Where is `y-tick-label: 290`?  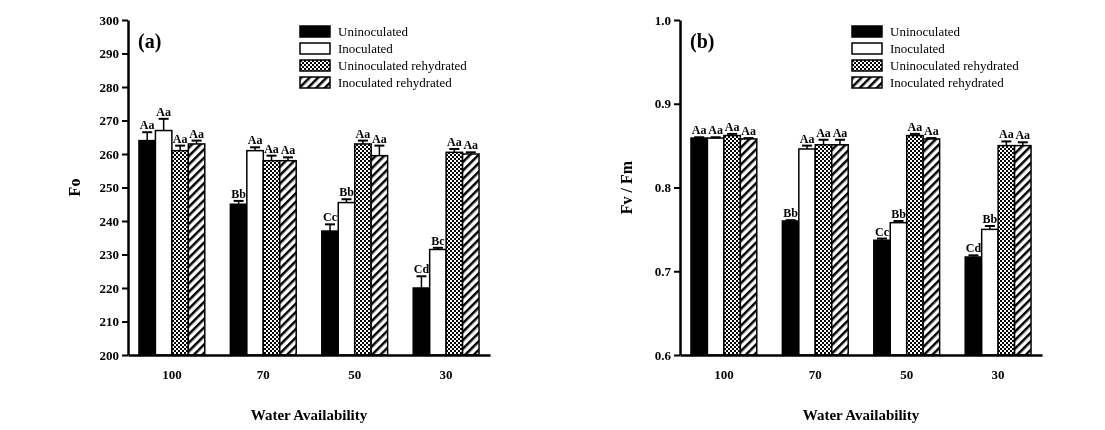
y-tick-label: 290 is located at coordinates (109, 54).